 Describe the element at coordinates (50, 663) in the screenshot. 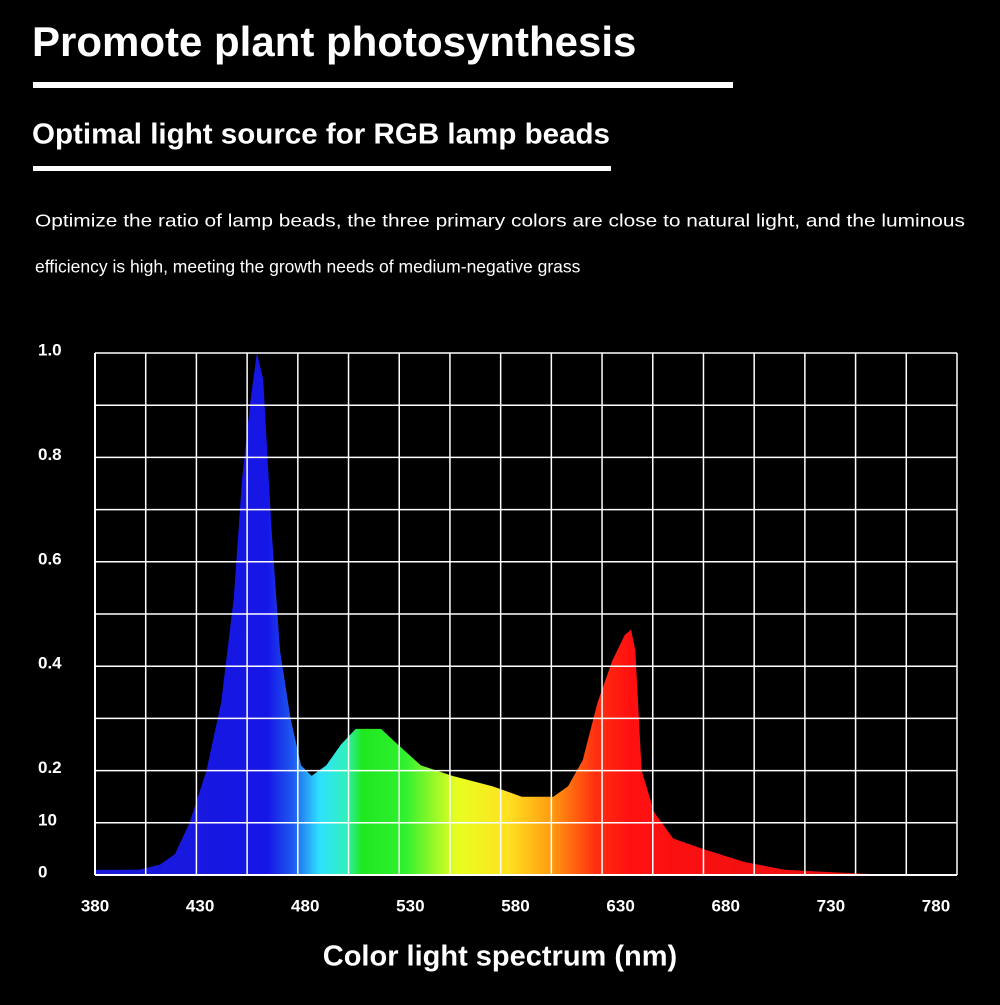

I see `y-tick-label: 0.4` at that location.